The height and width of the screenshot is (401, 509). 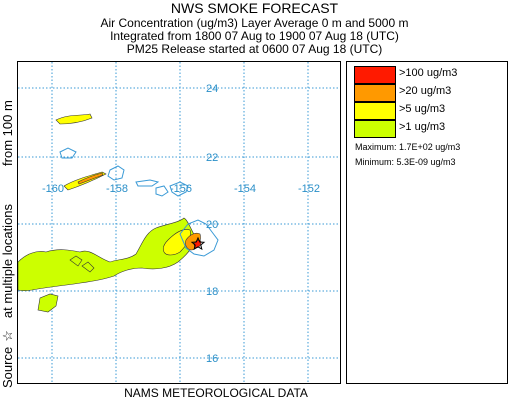 What do you see at coordinates (408, 147) in the screenshot?
I see `legend-maximum: Maximum: 1.7E+02 ug/m3` at bounding box center [408, 147].